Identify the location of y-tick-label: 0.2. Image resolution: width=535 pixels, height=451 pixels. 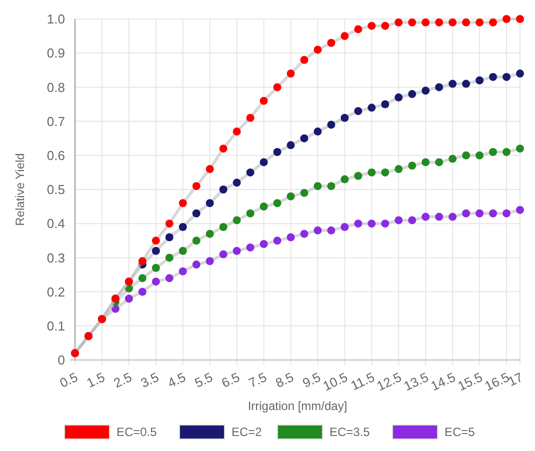
(55, 292).